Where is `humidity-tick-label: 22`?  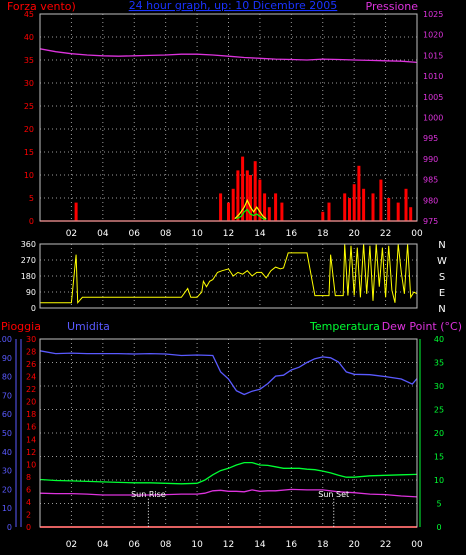
humidity-tick-label: 22 is located at coordinates (31, 389).